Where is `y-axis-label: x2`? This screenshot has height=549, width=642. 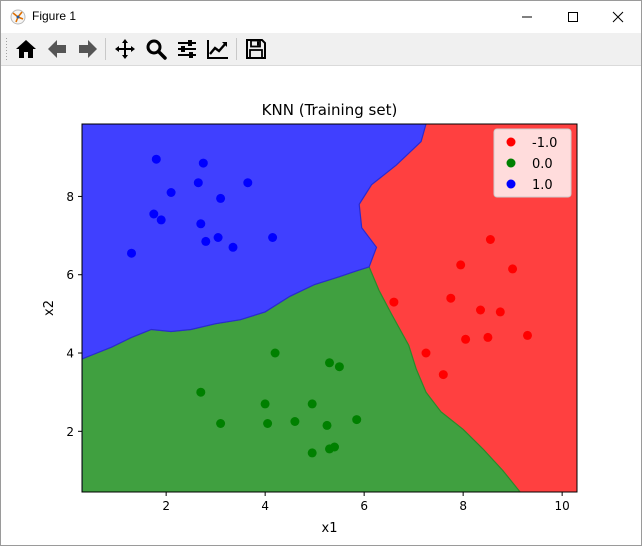 y-axis-label: x2 is located at coordinates (49, 308).